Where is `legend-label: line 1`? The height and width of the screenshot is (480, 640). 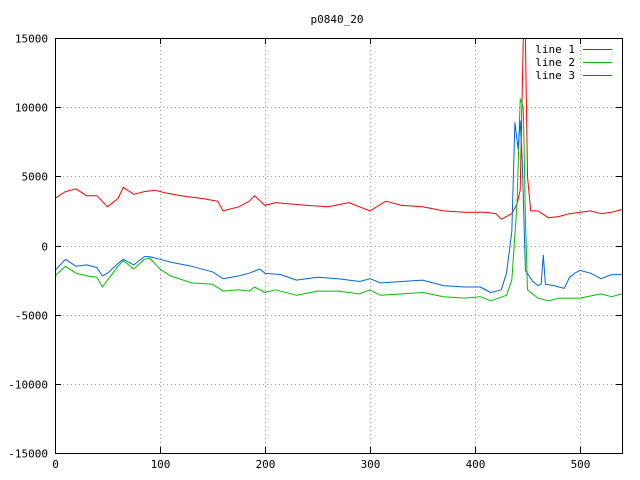 legend-label: line 1 is located at coordinates (555, 49).